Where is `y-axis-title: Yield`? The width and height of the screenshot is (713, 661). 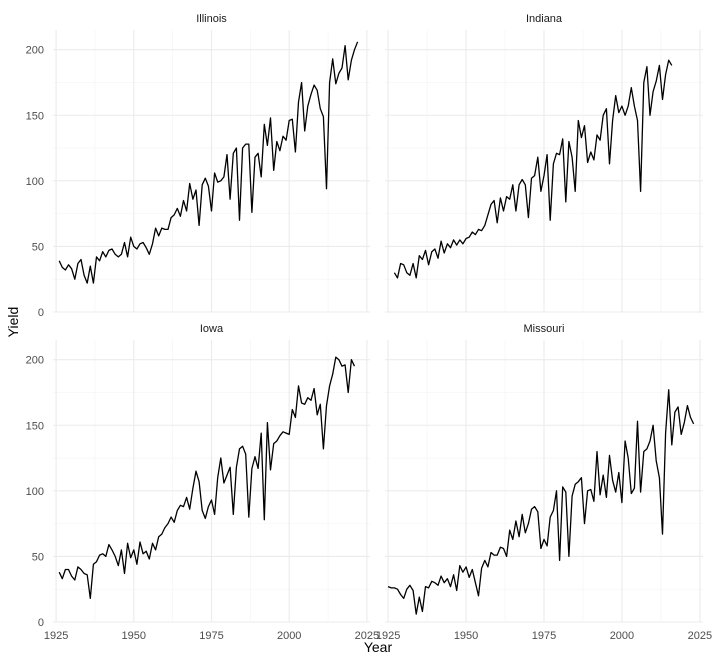 y-axis-title: Yield is located at coordinates (13, 322).